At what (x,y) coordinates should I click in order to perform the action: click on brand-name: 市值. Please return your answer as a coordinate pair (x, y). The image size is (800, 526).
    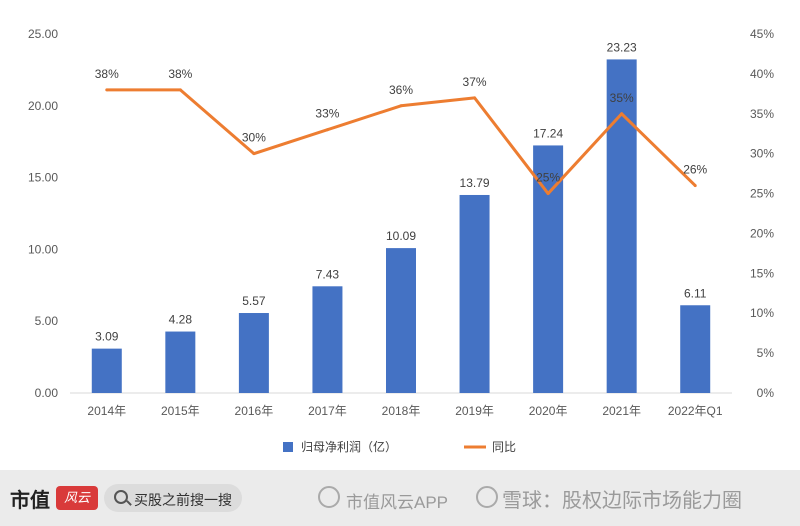
    Looking at the image, I should click on (30, 501).